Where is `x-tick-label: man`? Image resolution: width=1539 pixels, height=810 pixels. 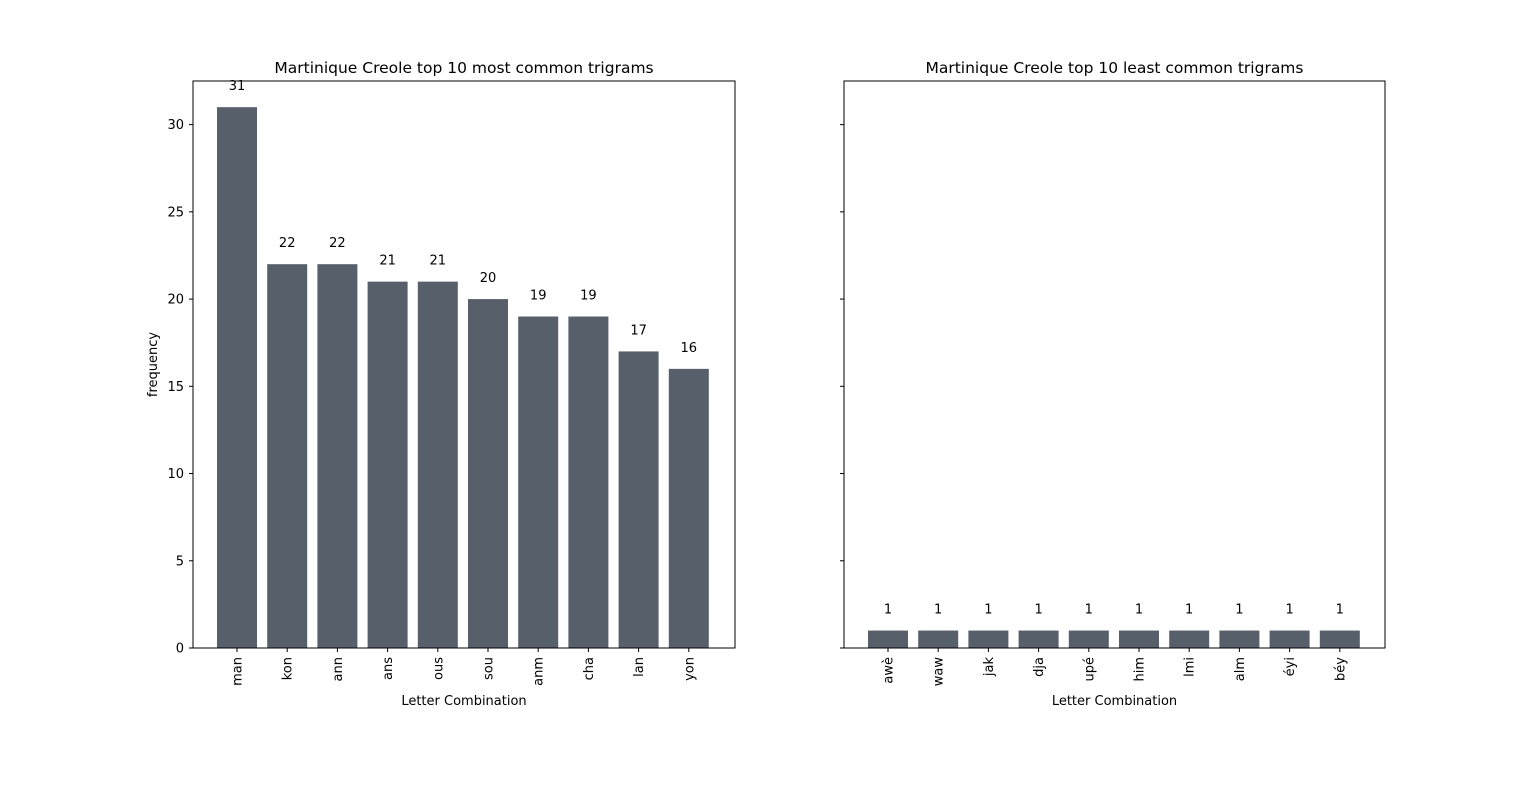
x-tick-label: man is located at coordinates (238, 671).